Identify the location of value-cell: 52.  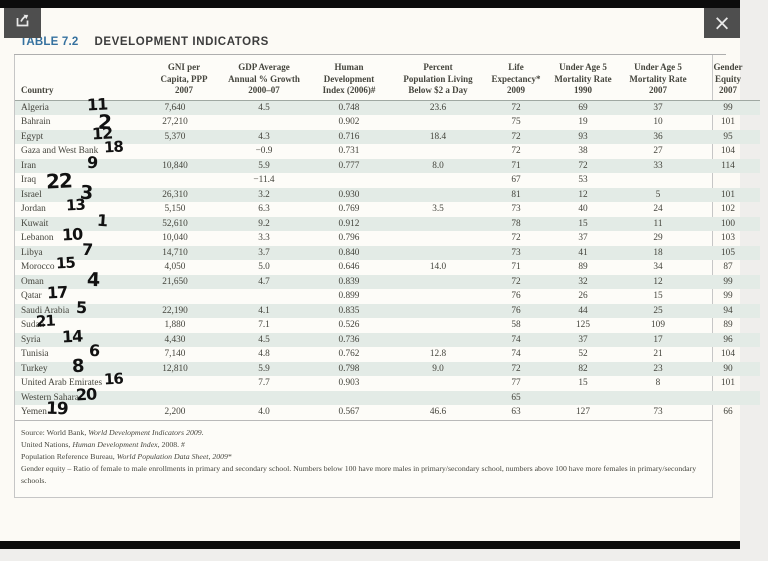
(583, 354).